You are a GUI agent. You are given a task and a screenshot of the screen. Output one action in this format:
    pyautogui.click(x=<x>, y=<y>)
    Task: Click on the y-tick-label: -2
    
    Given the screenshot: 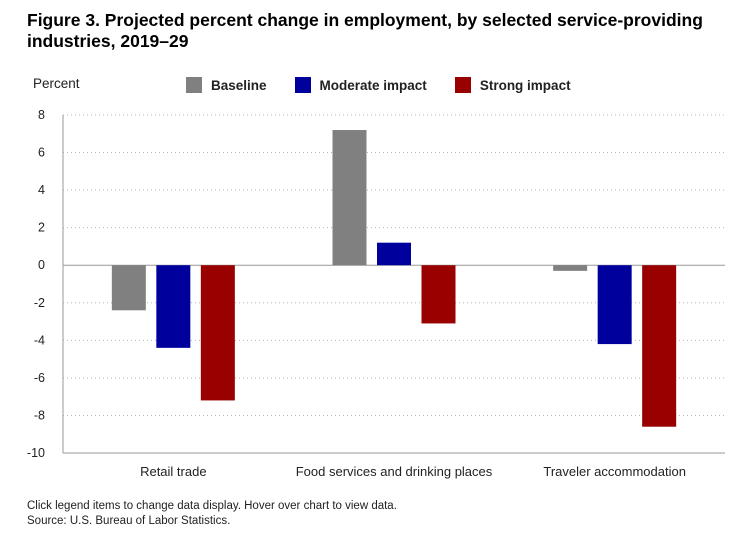 What is the action you would take?
    pyautogui.click(x=39, y=303)
    